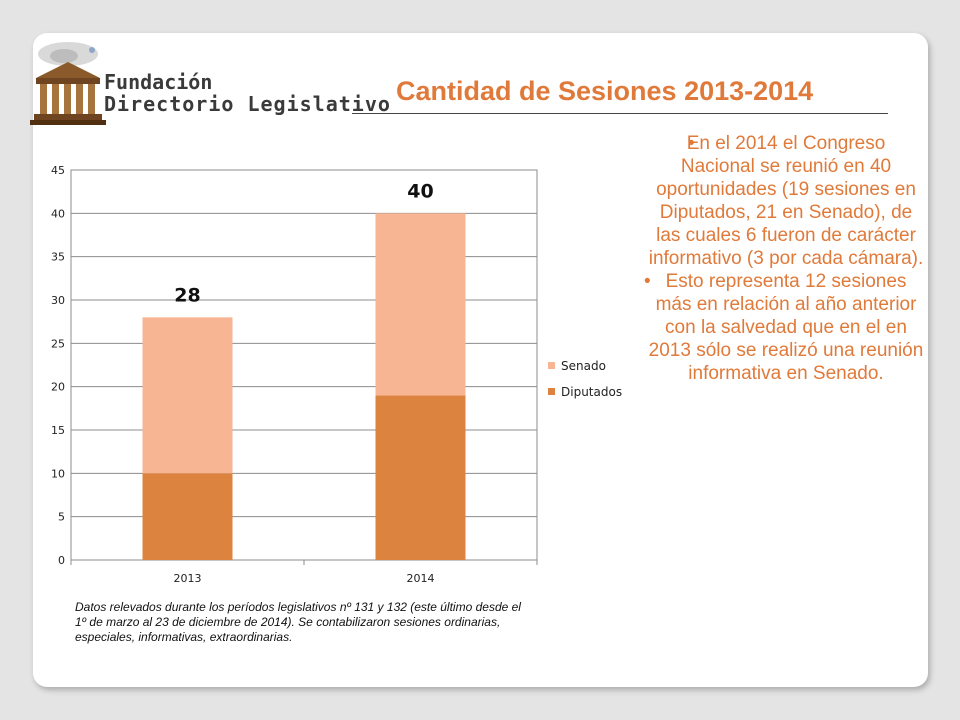  Describe the element at coordinates (187, 295) in the screenshot. I see `total-label: 28` at that location.